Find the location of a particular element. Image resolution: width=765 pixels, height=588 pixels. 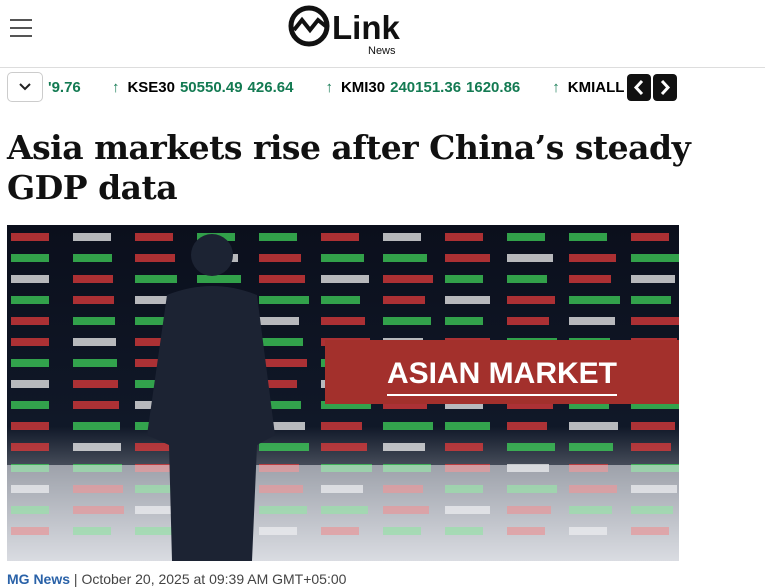

logo-subtext: News is located at coordinates (382, 51).